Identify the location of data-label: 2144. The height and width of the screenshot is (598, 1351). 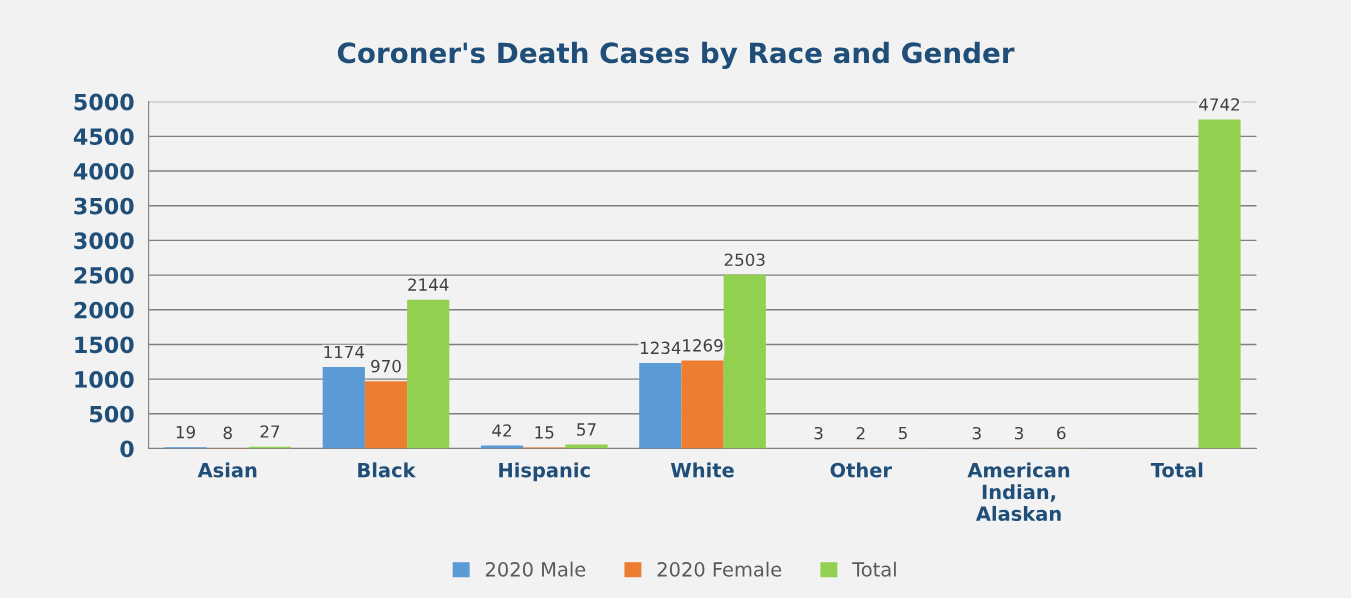
(428, 284).